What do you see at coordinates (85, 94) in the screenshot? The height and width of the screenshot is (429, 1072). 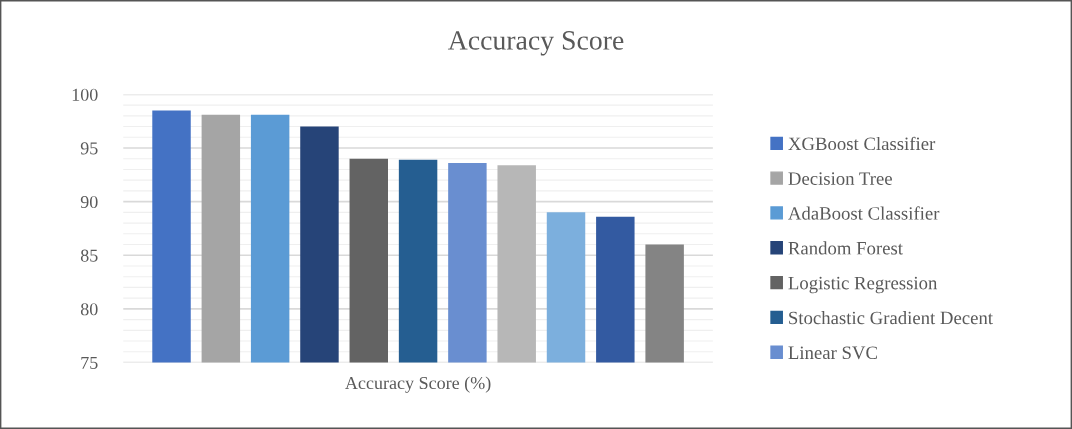 I see `y-tick-label: 100` at bounding box center [85, 94].